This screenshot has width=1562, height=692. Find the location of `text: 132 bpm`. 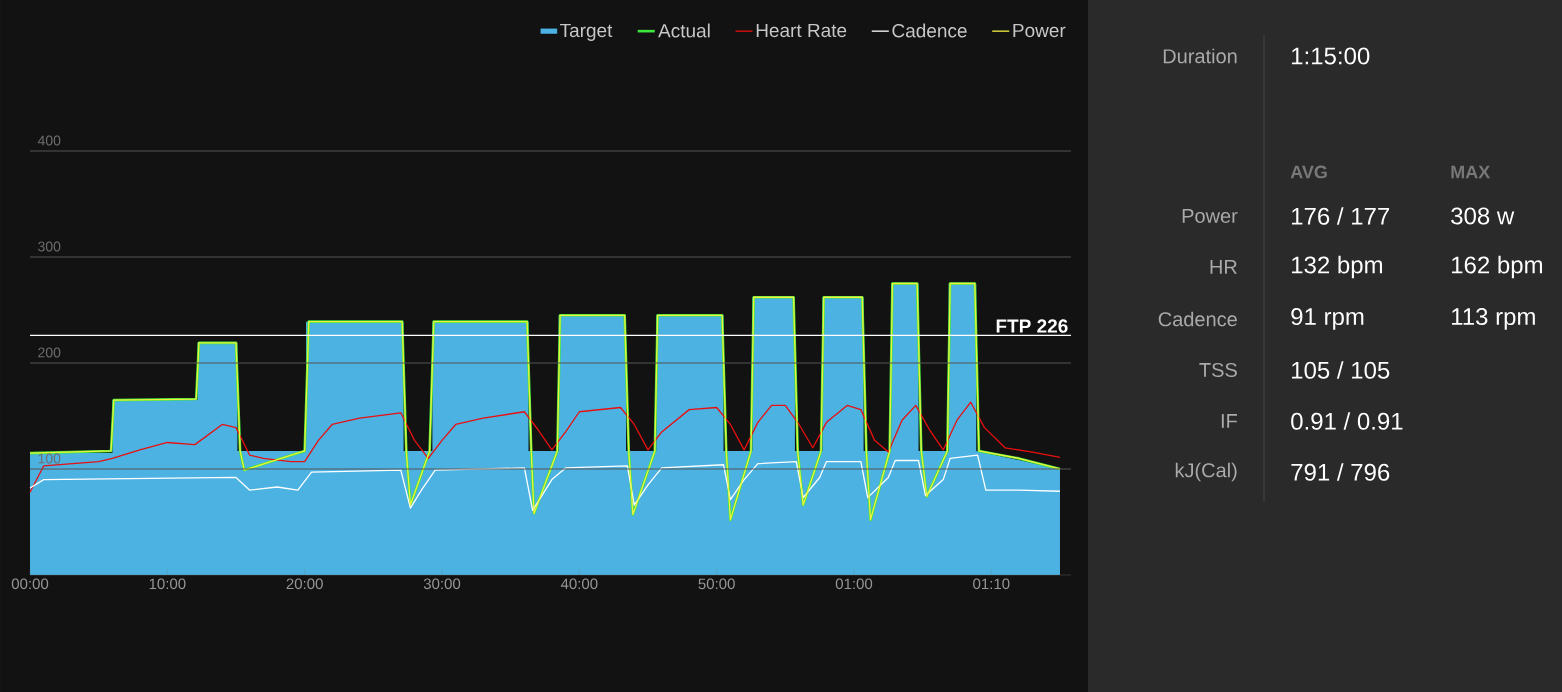

text: 132 bpm is located at coordinates (1337, 267).